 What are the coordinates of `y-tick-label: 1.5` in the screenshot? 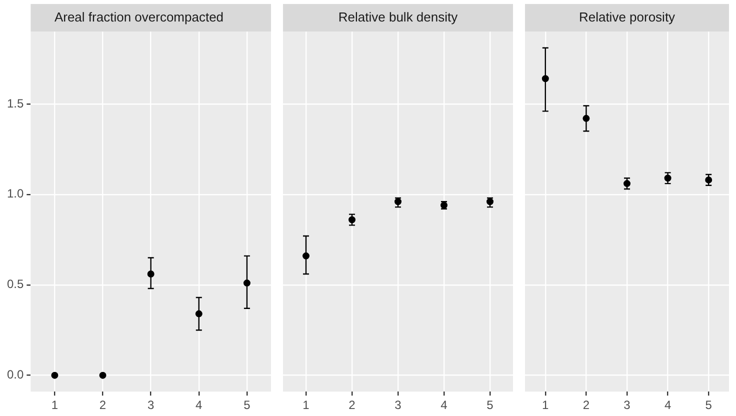 It's located at (15, 103).